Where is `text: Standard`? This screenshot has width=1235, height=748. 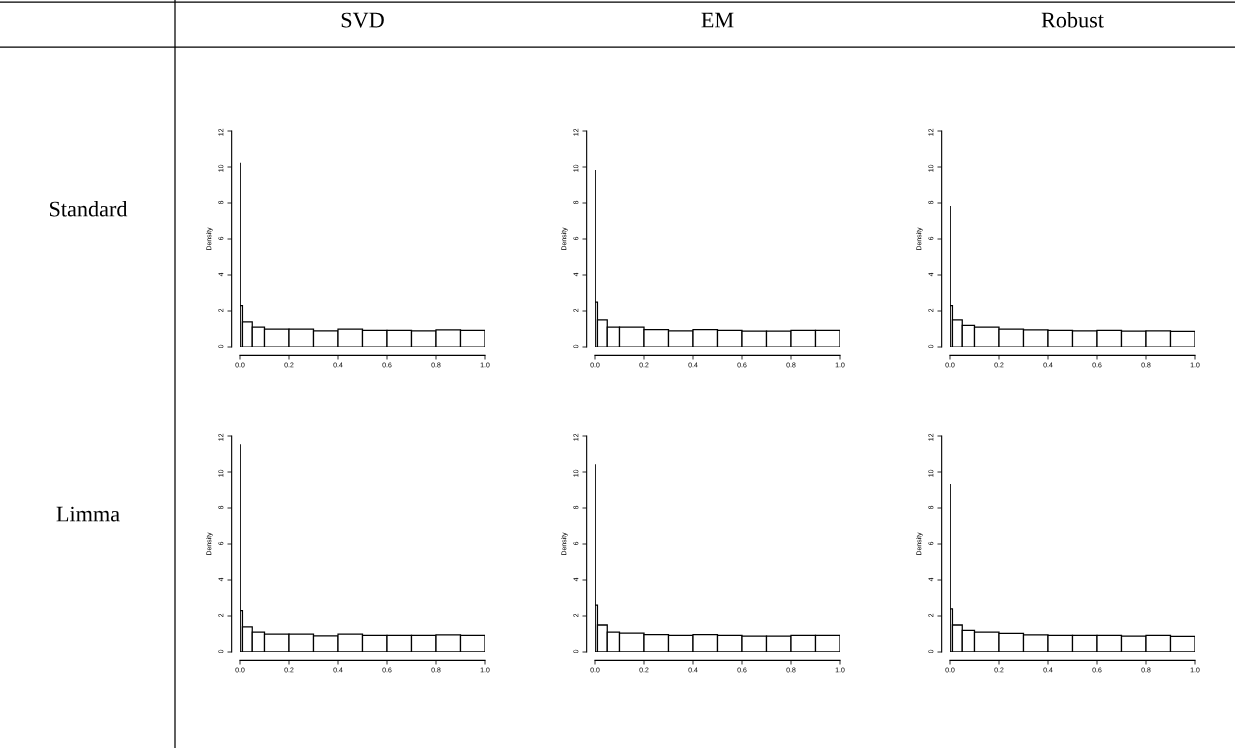
text: Standard is located at coordinates (88, 208).